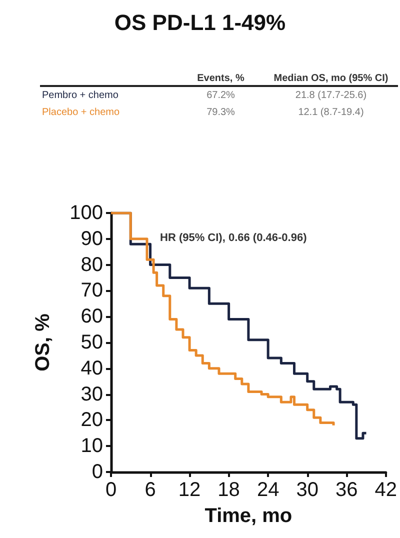 Image resolution: width=400 pixels, height=538 pixels. Describe the element at coordinates (331, 113) in the screenshot. I see `text: 12.1 (8.7-19.4)` at that location.